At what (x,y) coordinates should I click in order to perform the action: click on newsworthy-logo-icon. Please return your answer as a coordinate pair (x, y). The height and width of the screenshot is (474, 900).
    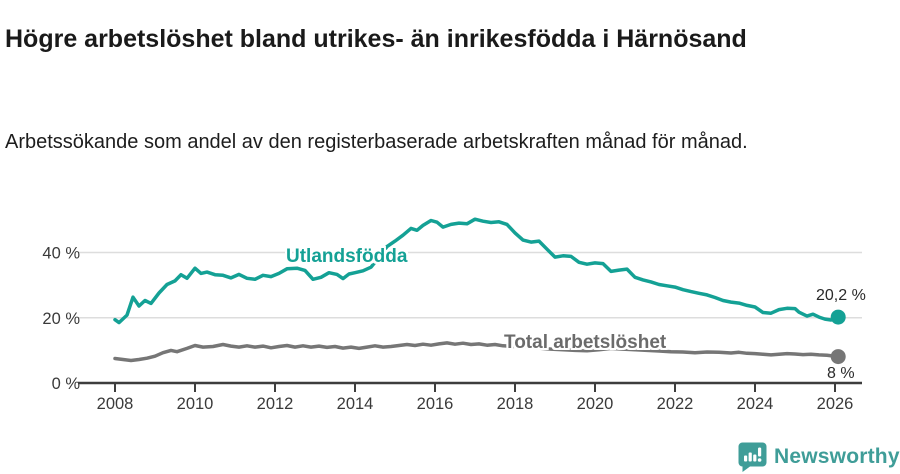
    Looking at the image, I should click on (752, 457).